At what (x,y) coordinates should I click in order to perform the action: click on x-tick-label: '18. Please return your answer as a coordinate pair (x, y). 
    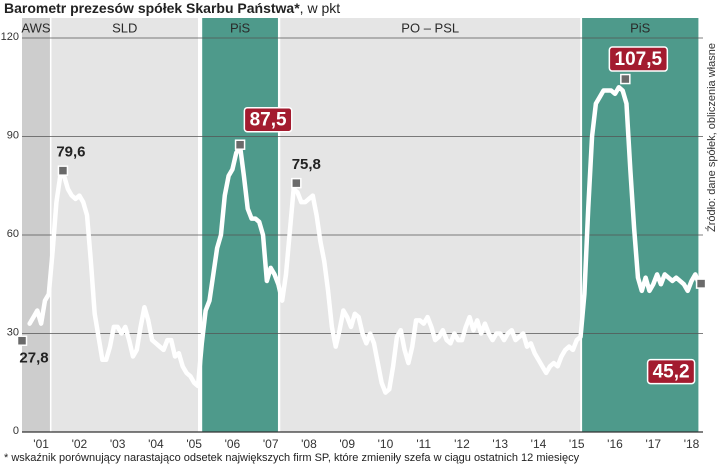
    Looking at the image, I should click on (692, 444).